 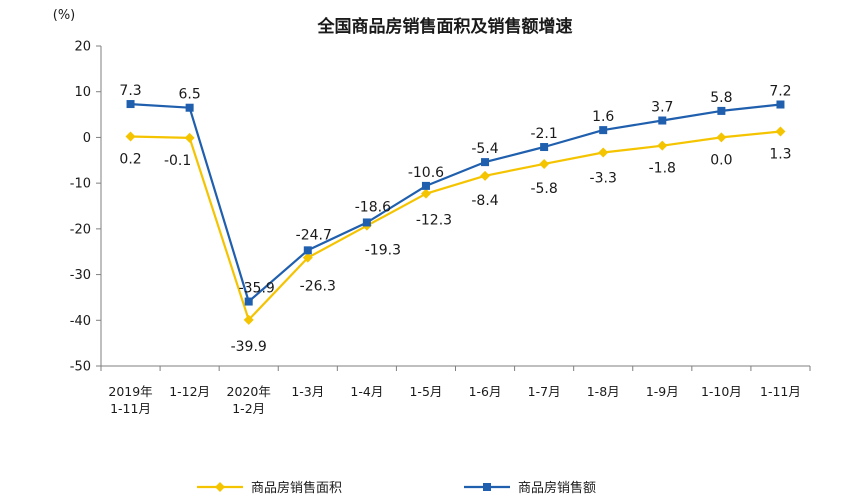 I want to click on data-label: 6.5, so click(x=189, y=95).